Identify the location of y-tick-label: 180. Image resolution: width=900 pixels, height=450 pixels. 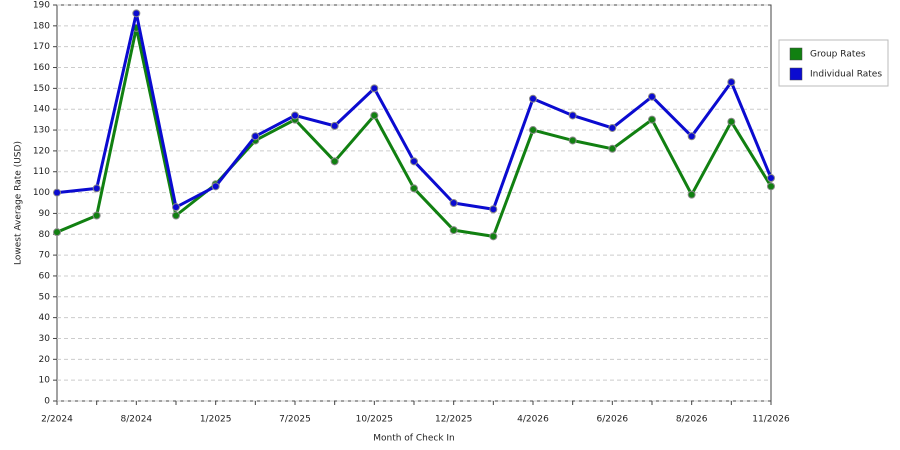
(41, 26).